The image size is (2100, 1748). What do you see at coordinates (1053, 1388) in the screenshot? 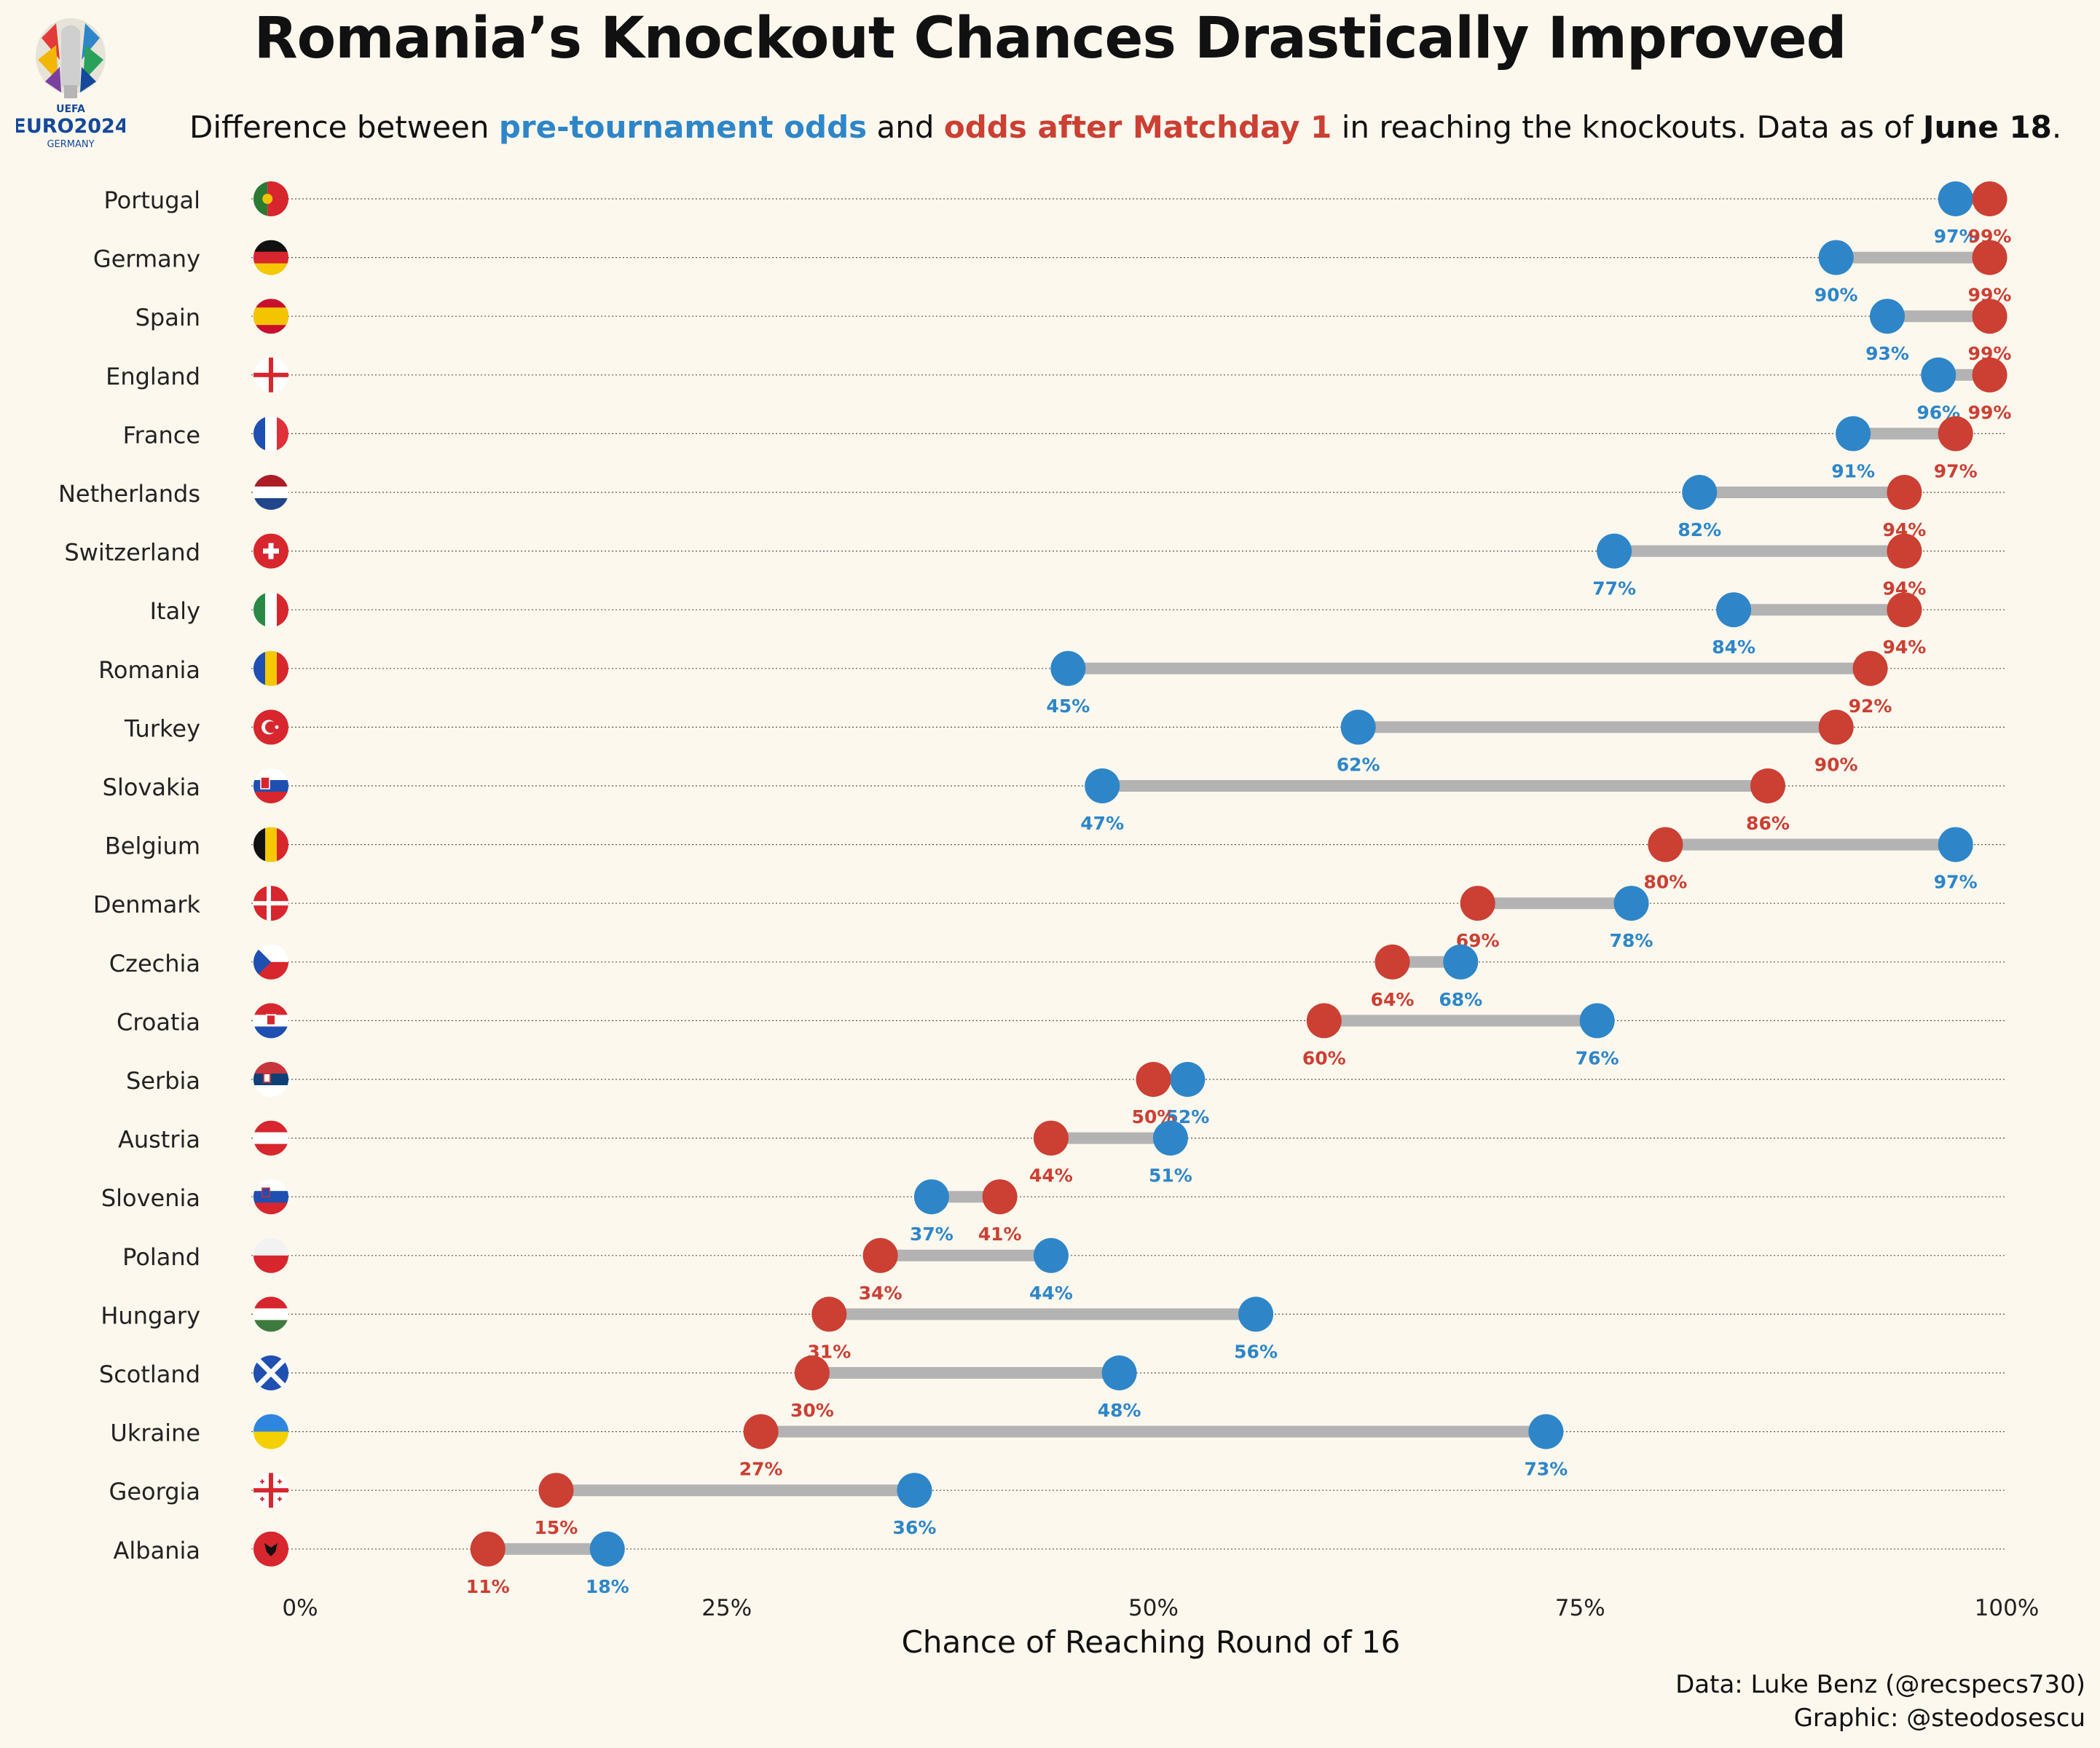
I see `chart-row-scotland: Scotland 48% 30%` at bounding box center [1053, 1388].